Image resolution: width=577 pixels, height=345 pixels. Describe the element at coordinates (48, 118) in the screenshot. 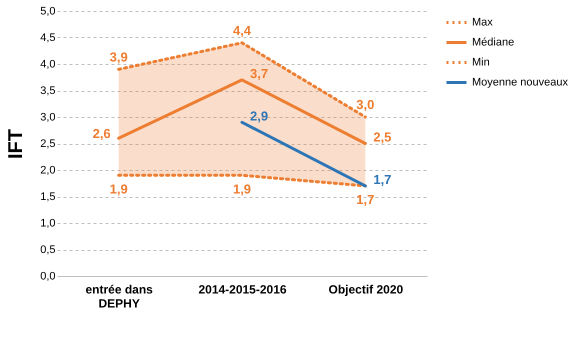

I see `y-tick-label: 3,0` at that location.